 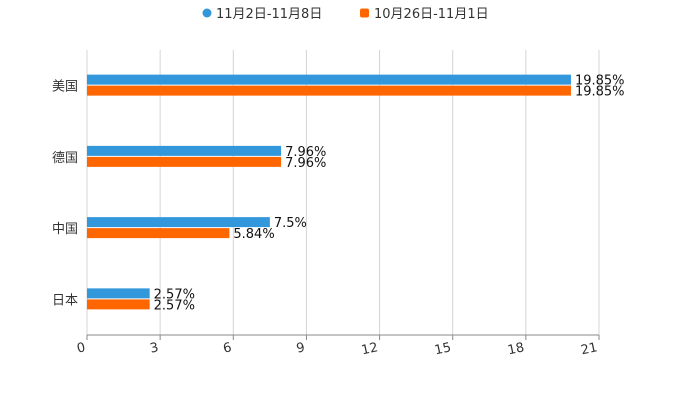 I want to click on legend-label: 11月2日-11月8日, so click(x=269, y=14).